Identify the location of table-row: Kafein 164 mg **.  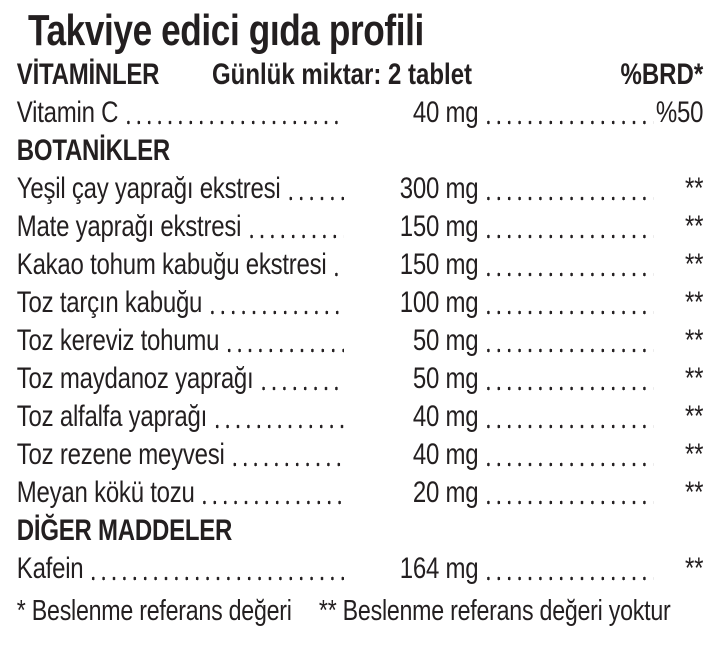
(360, 569).